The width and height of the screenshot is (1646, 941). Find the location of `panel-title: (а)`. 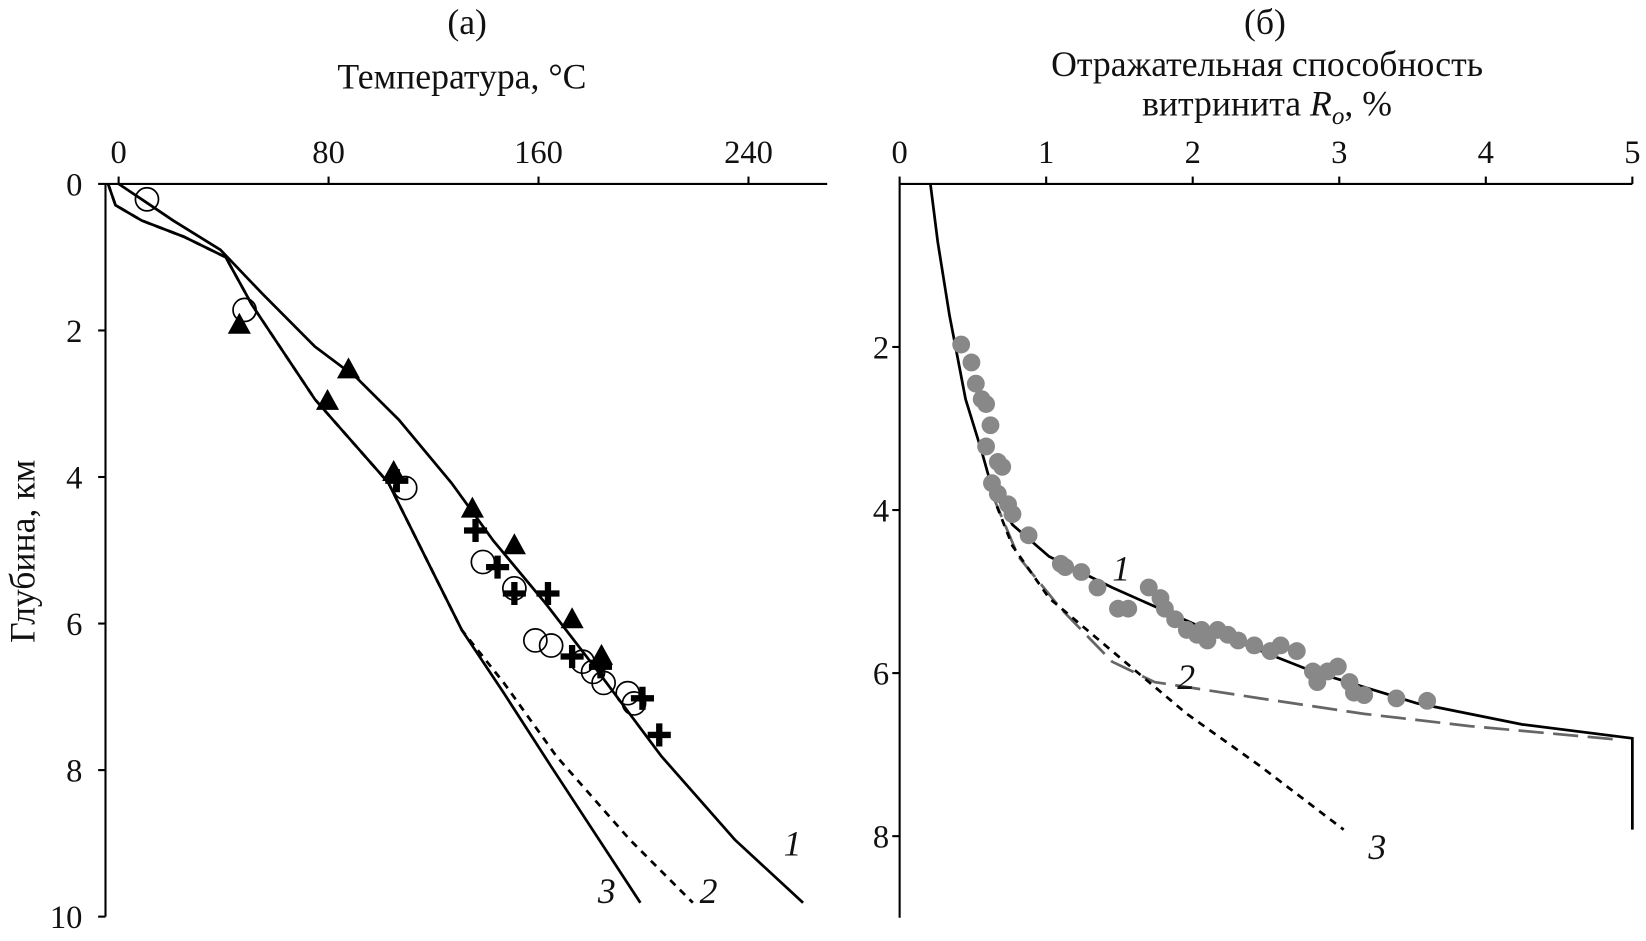

panel-title: (а) is located at coordinates (467, 22).